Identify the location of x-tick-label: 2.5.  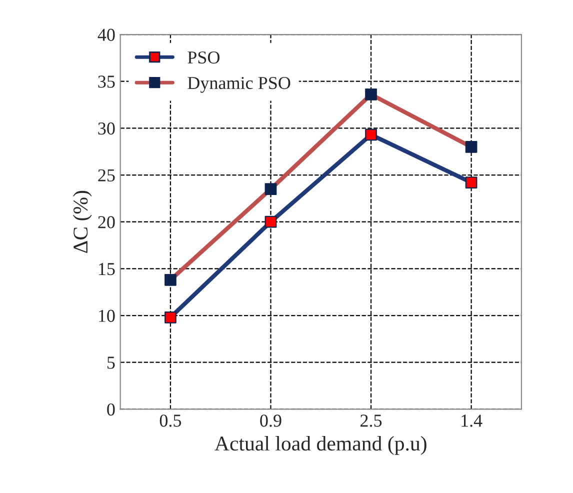
(371, 420).